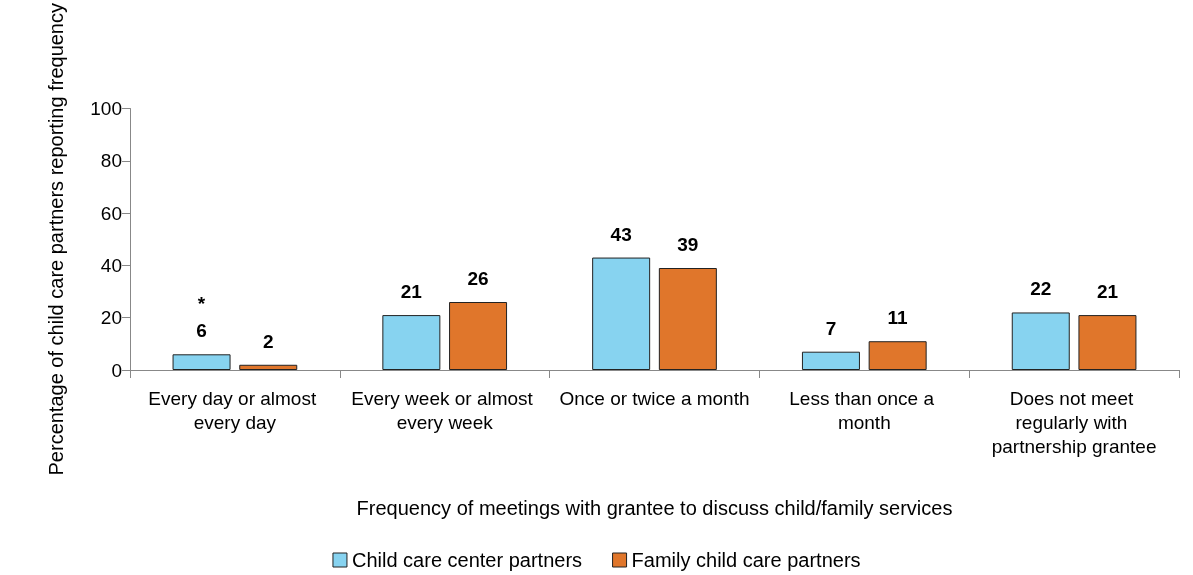  Describe the element at coordinates (1074, 422) in the screenshot. I see `x-tick-label: Does not meet regularly with partnership grantee` at that location.